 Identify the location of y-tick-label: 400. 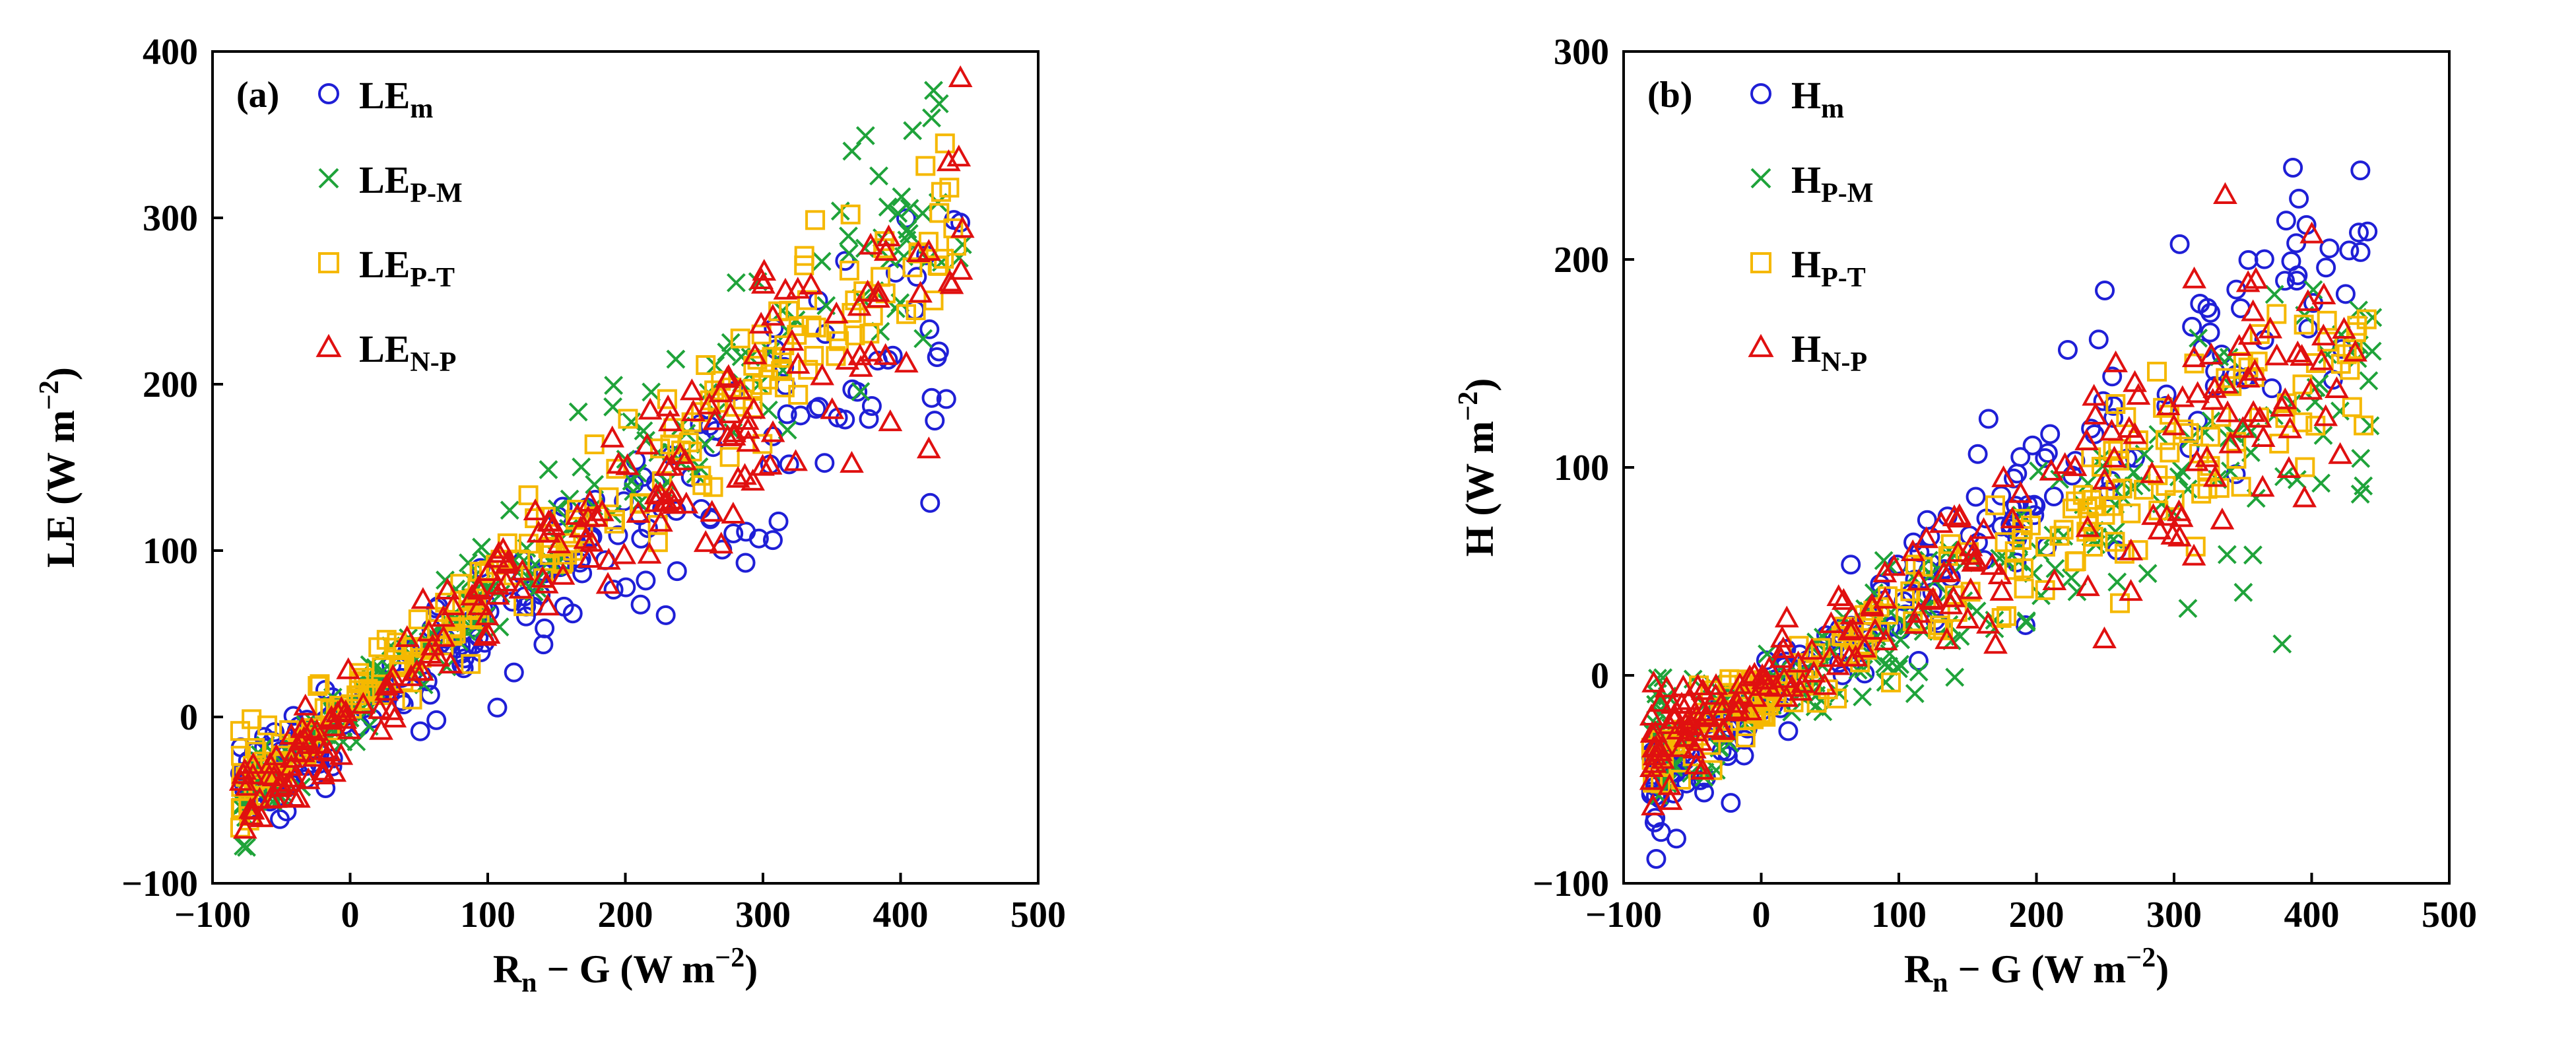
(170, 52).